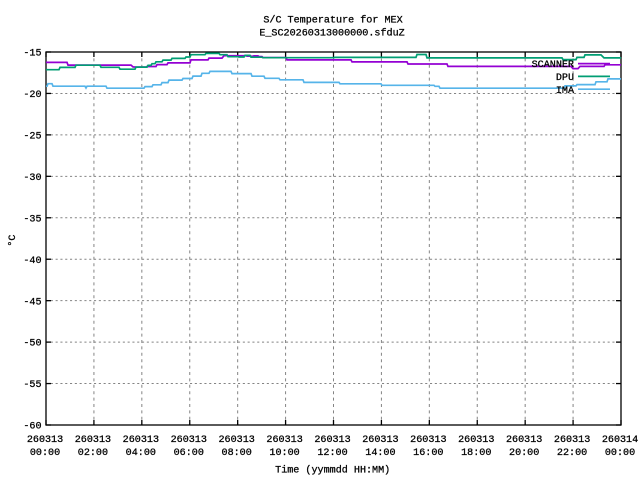 The height and width of the screenshot is (480, 640). What do you see at coordinates (380, 453) in the screenshot?
I see `svg-text: 14:00` at bounding box center [380, 453].